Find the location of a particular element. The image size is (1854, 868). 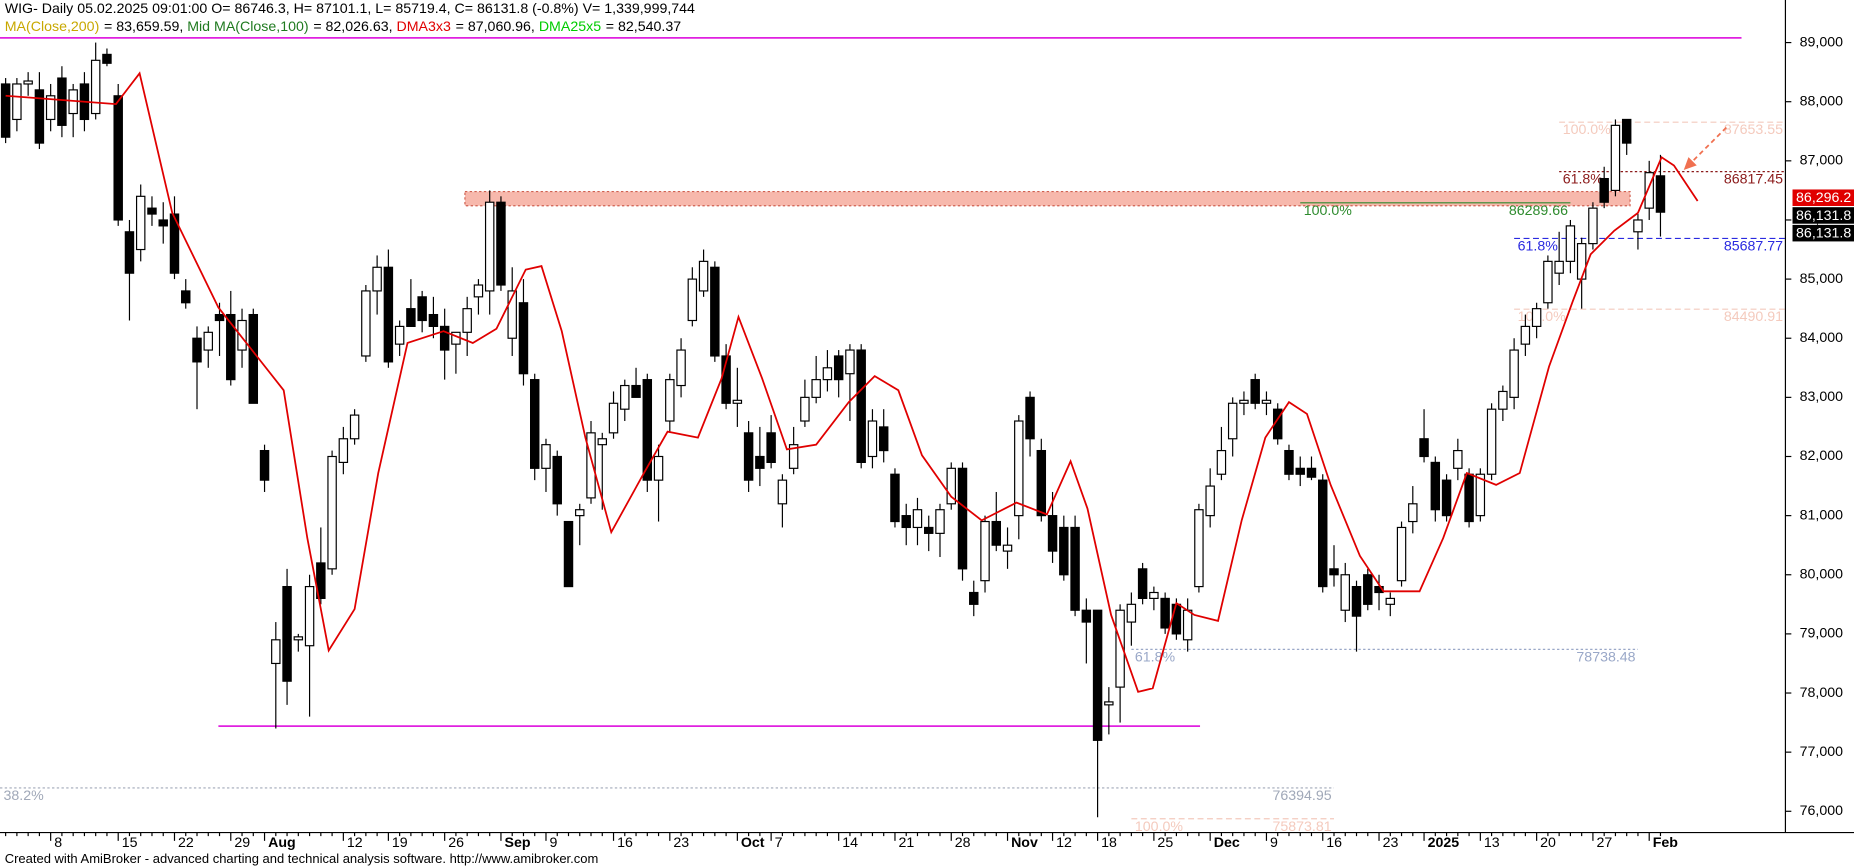

indicator-value: = 82,540.37 is located at coordinates (643, 27).